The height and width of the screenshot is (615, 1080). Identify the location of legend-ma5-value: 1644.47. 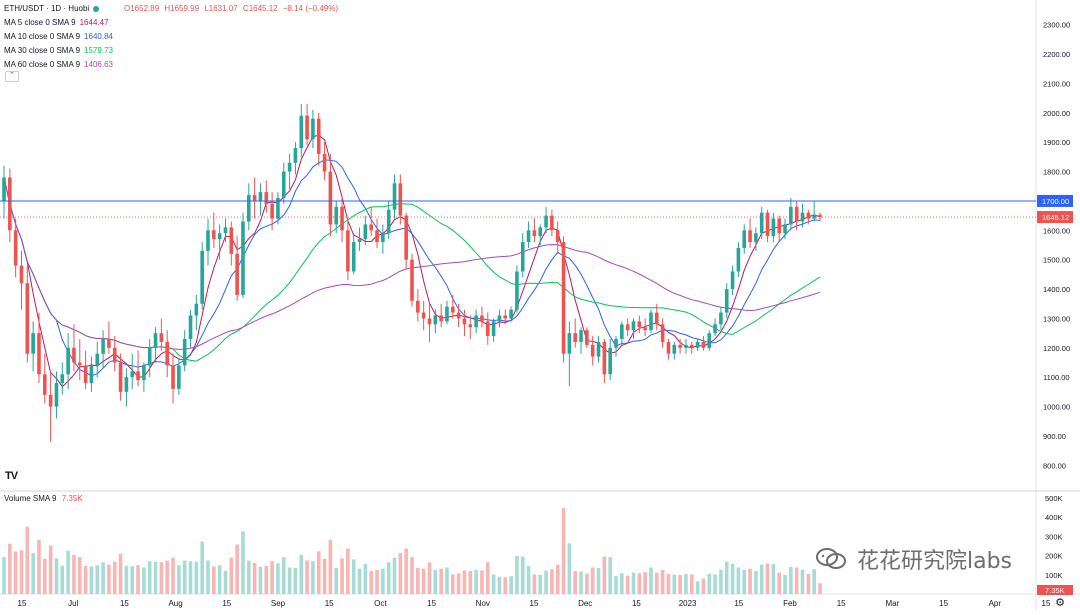
(94, 22).